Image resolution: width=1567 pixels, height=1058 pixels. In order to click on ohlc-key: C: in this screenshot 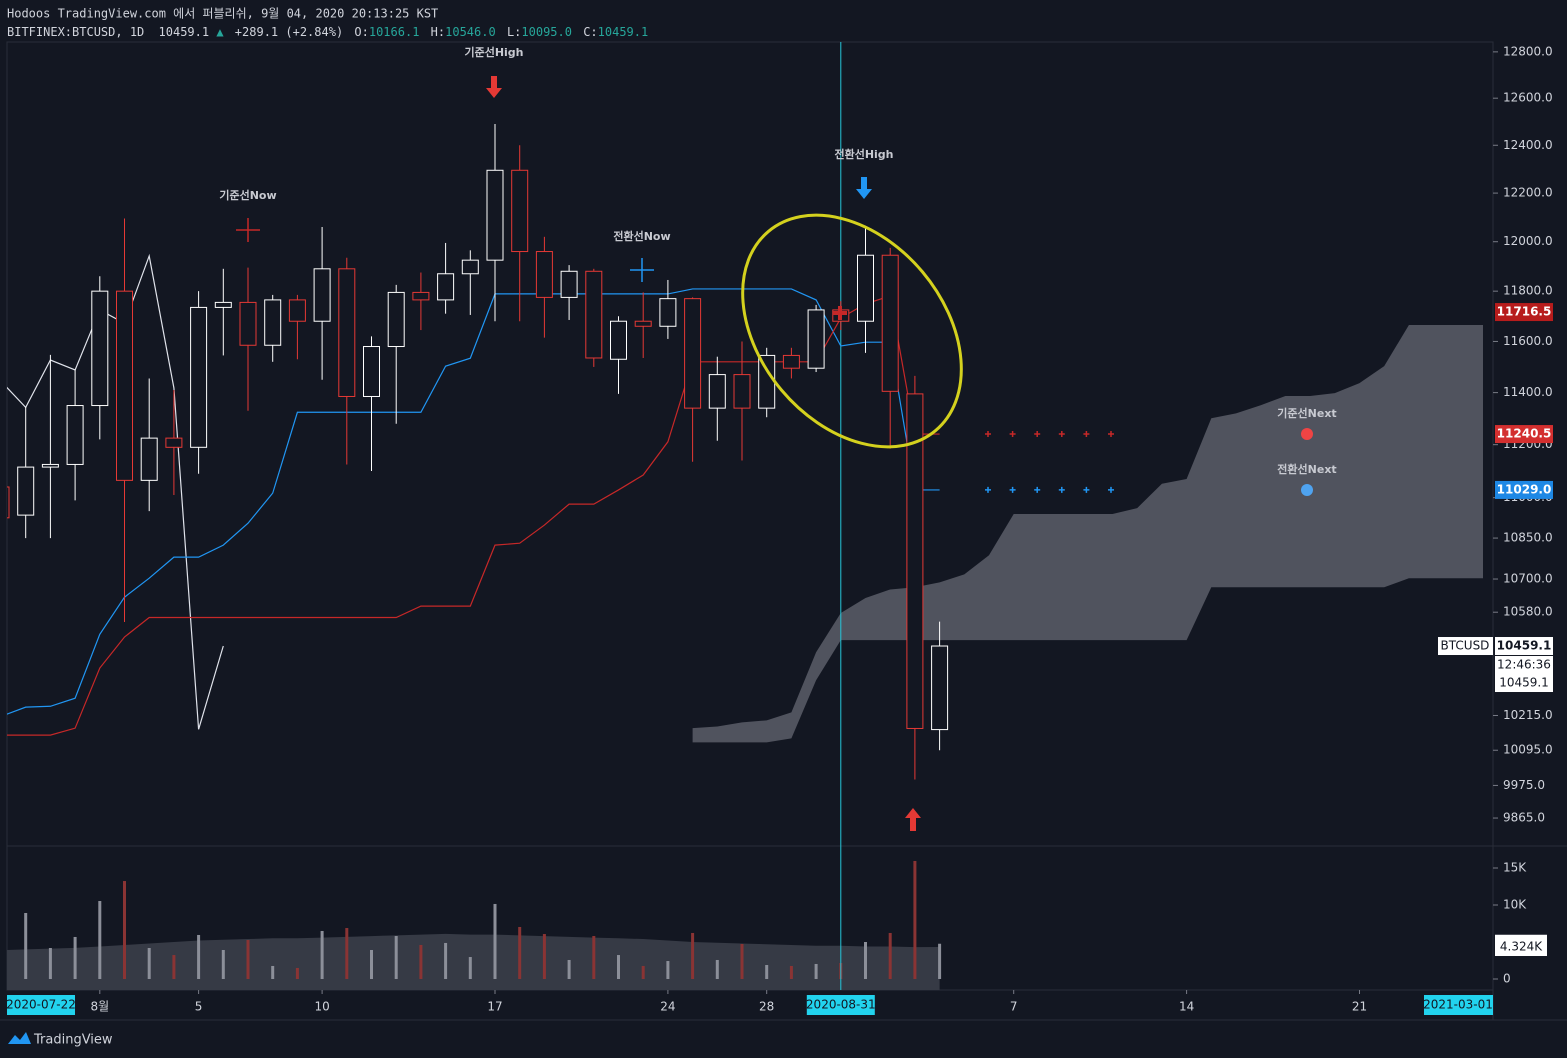, I will do `click(590, 32)`.